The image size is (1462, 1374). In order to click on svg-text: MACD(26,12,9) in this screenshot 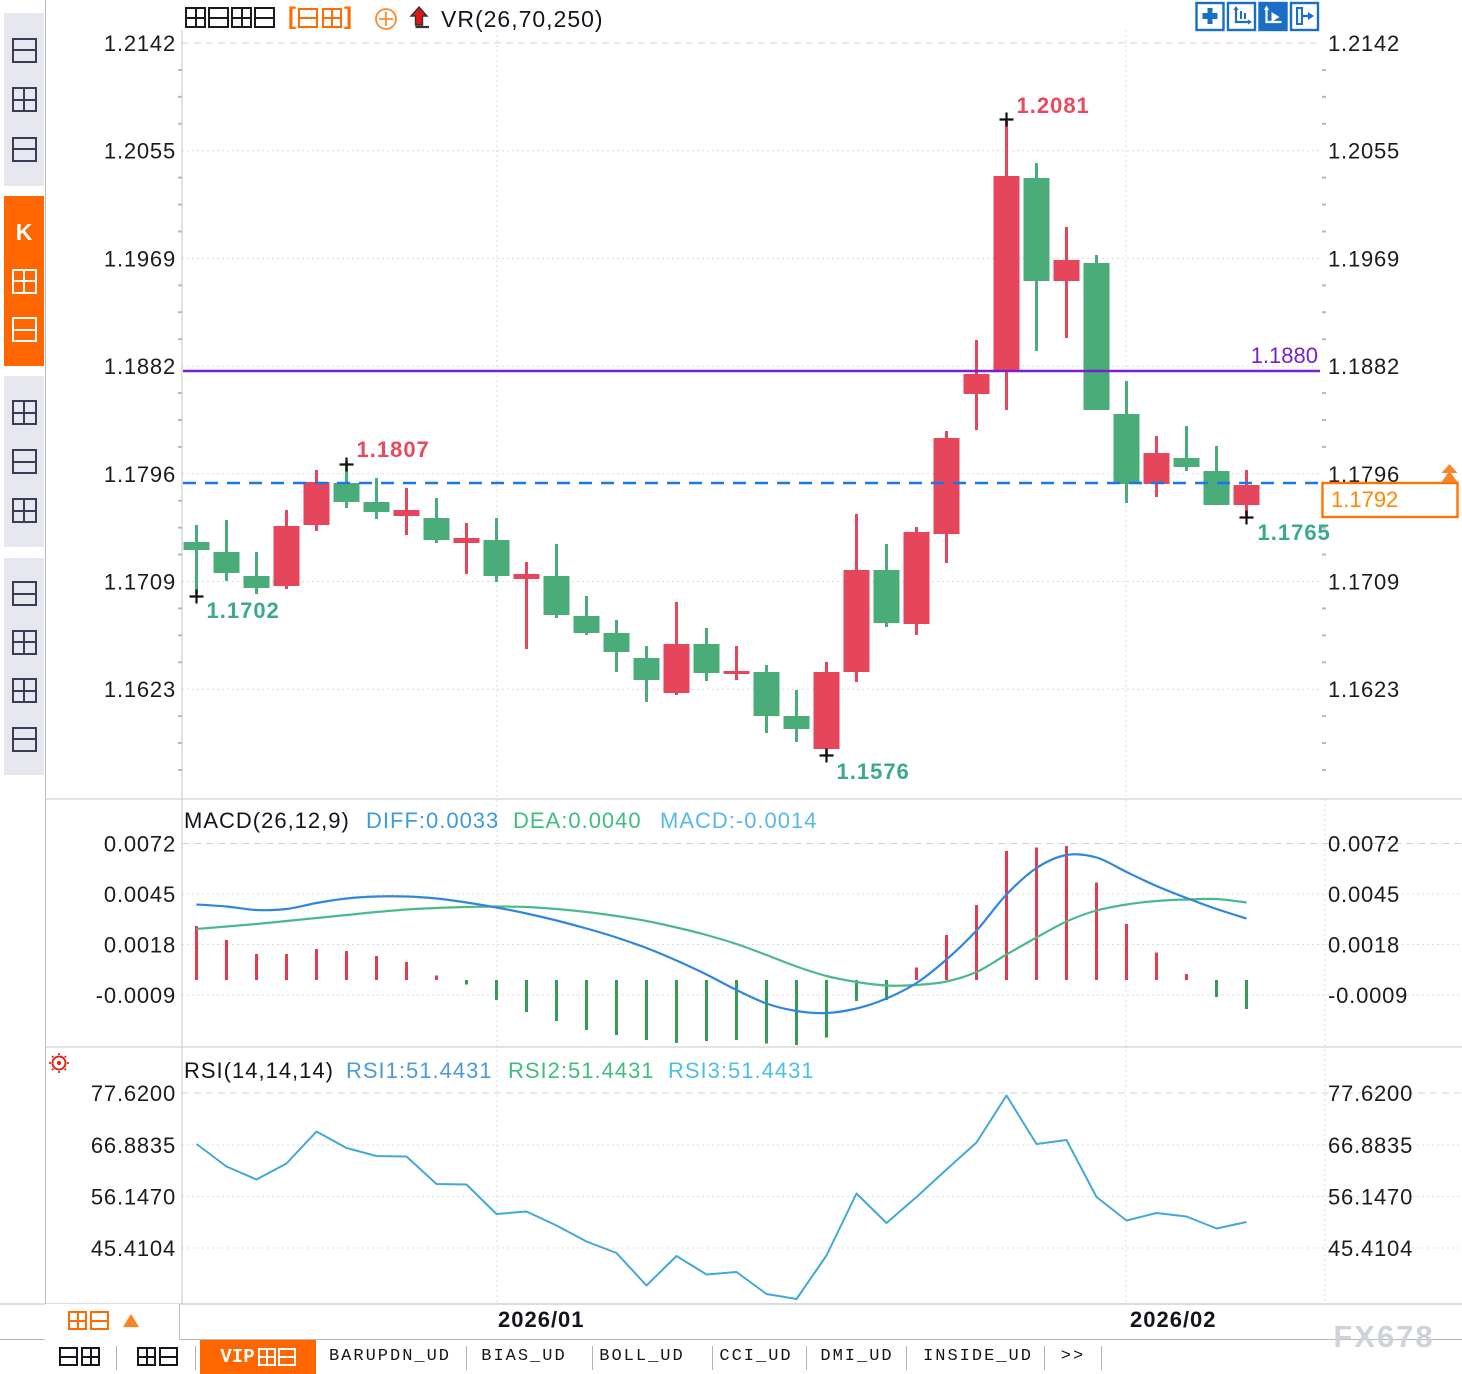, I will do `click(267, 820)`.